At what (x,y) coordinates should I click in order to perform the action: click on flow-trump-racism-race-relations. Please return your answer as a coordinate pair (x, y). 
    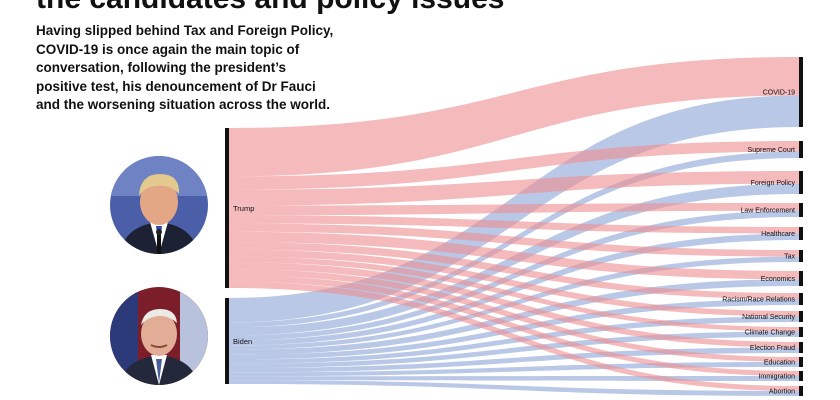
    Looking at the image, I should click on (514, 270).